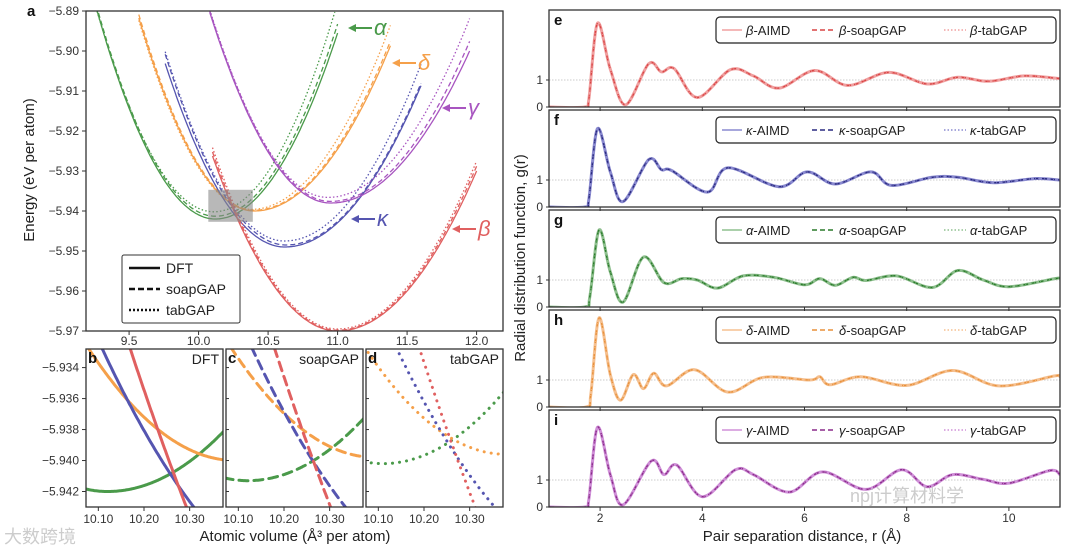 The height and width of the screenshot is (547, 1080). Describe the element at coordinates (558, 20) in the screenshot. I see `panel-label-e: e` at that location.